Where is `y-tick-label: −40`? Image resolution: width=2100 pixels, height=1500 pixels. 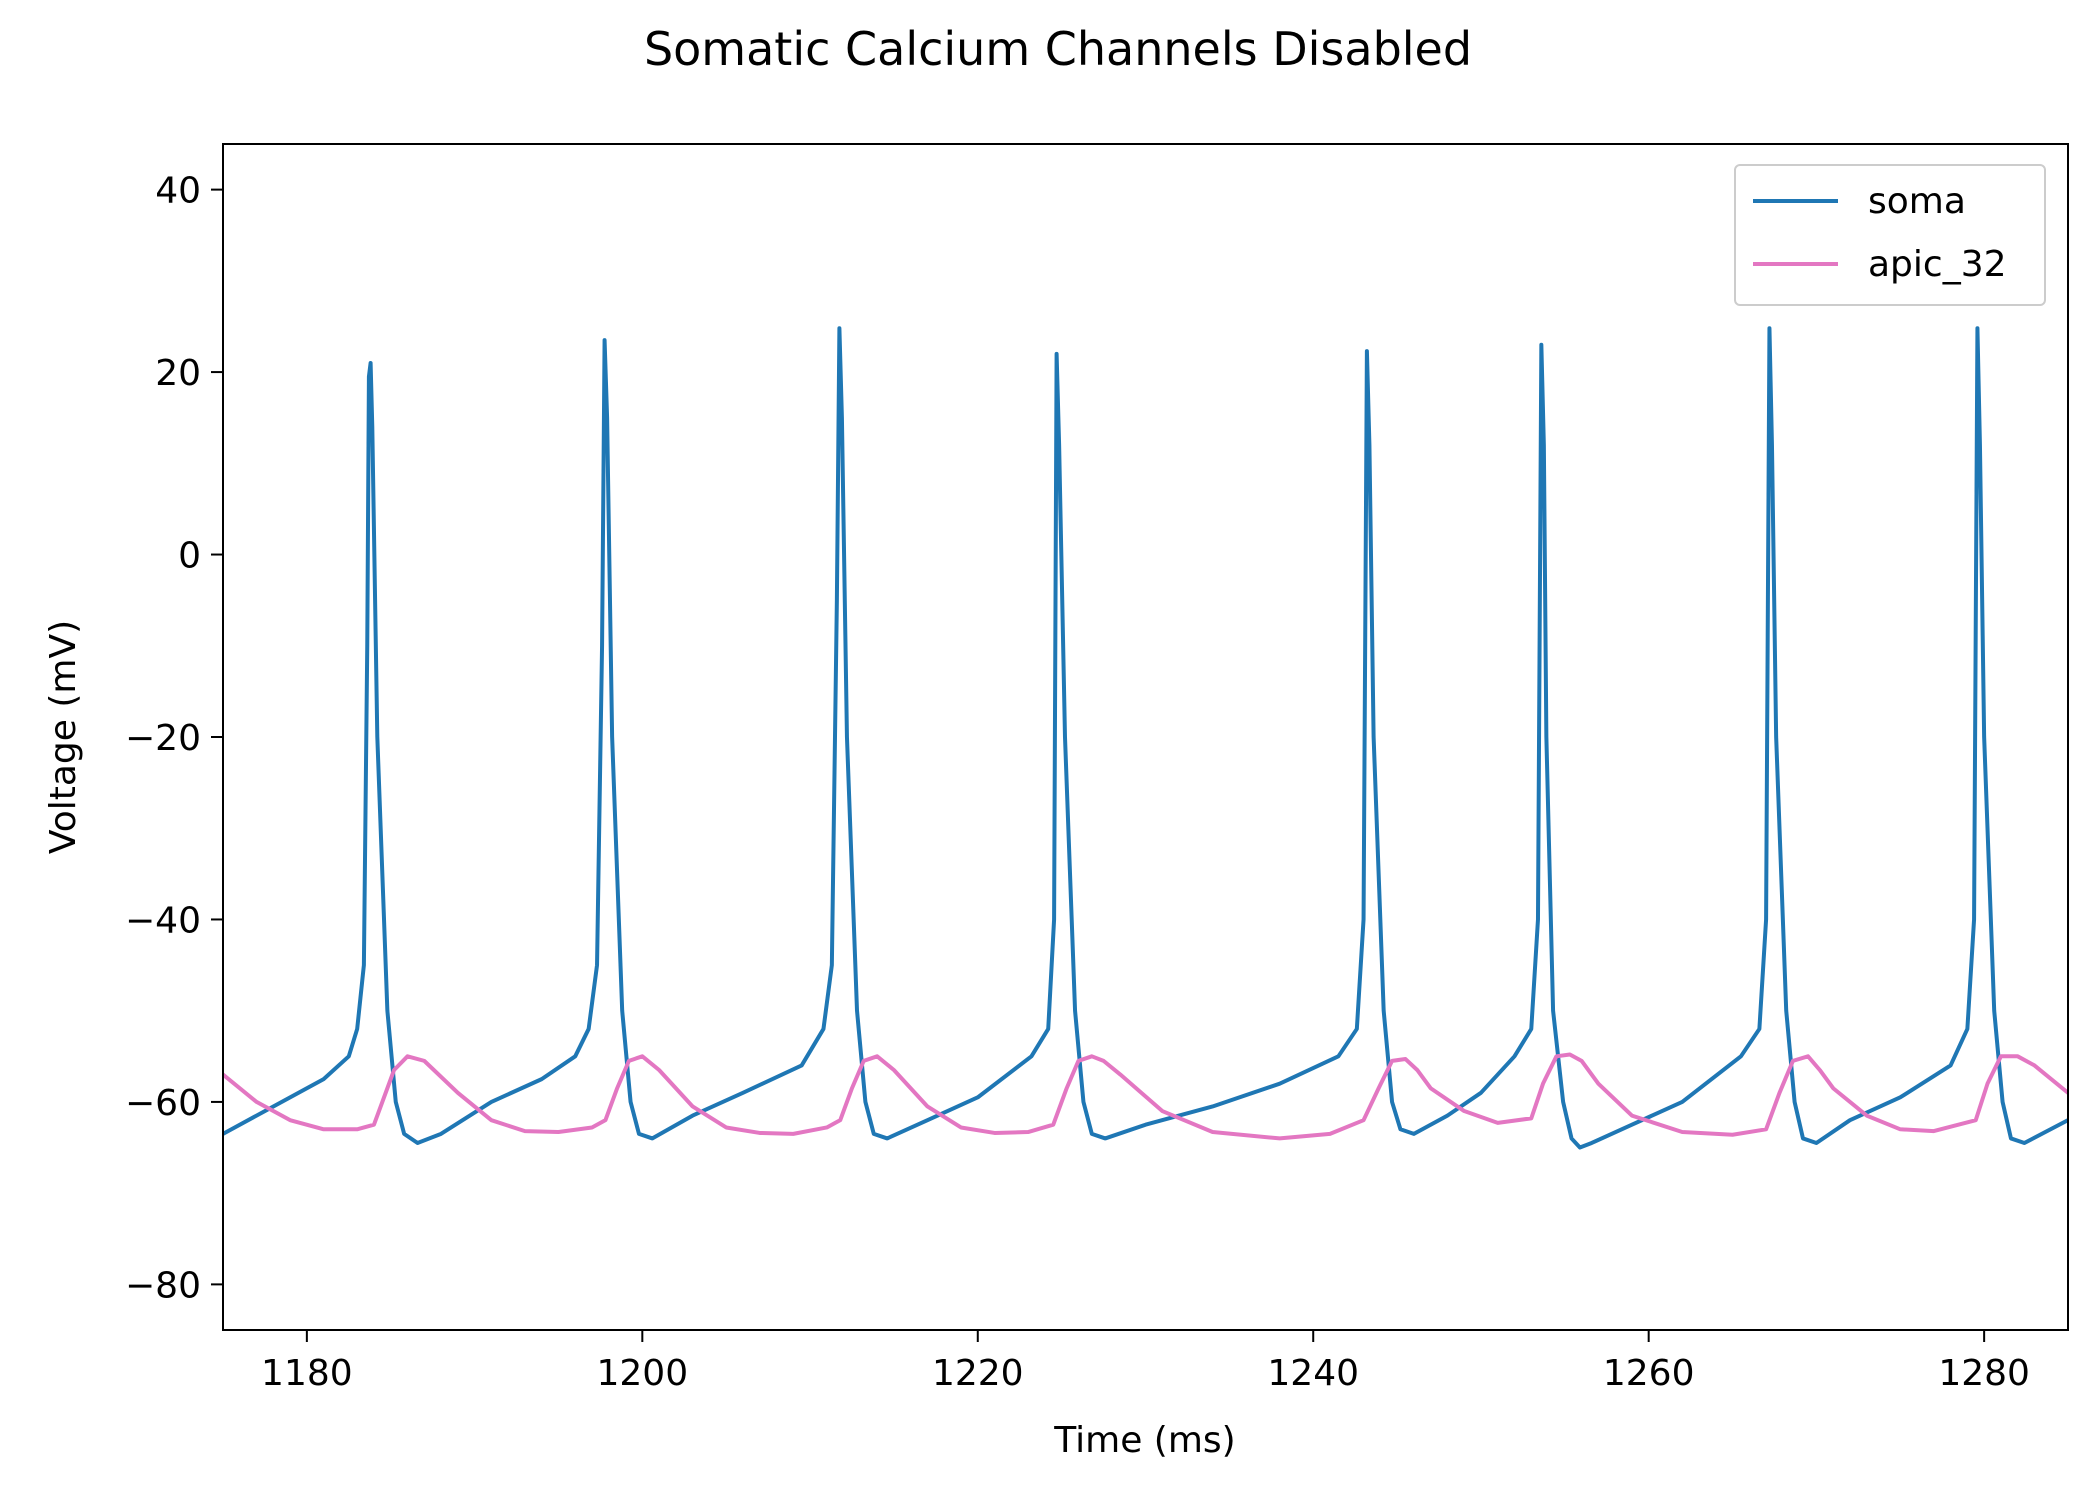 y-tick-label: −40 is located at coordinates (163, 920).